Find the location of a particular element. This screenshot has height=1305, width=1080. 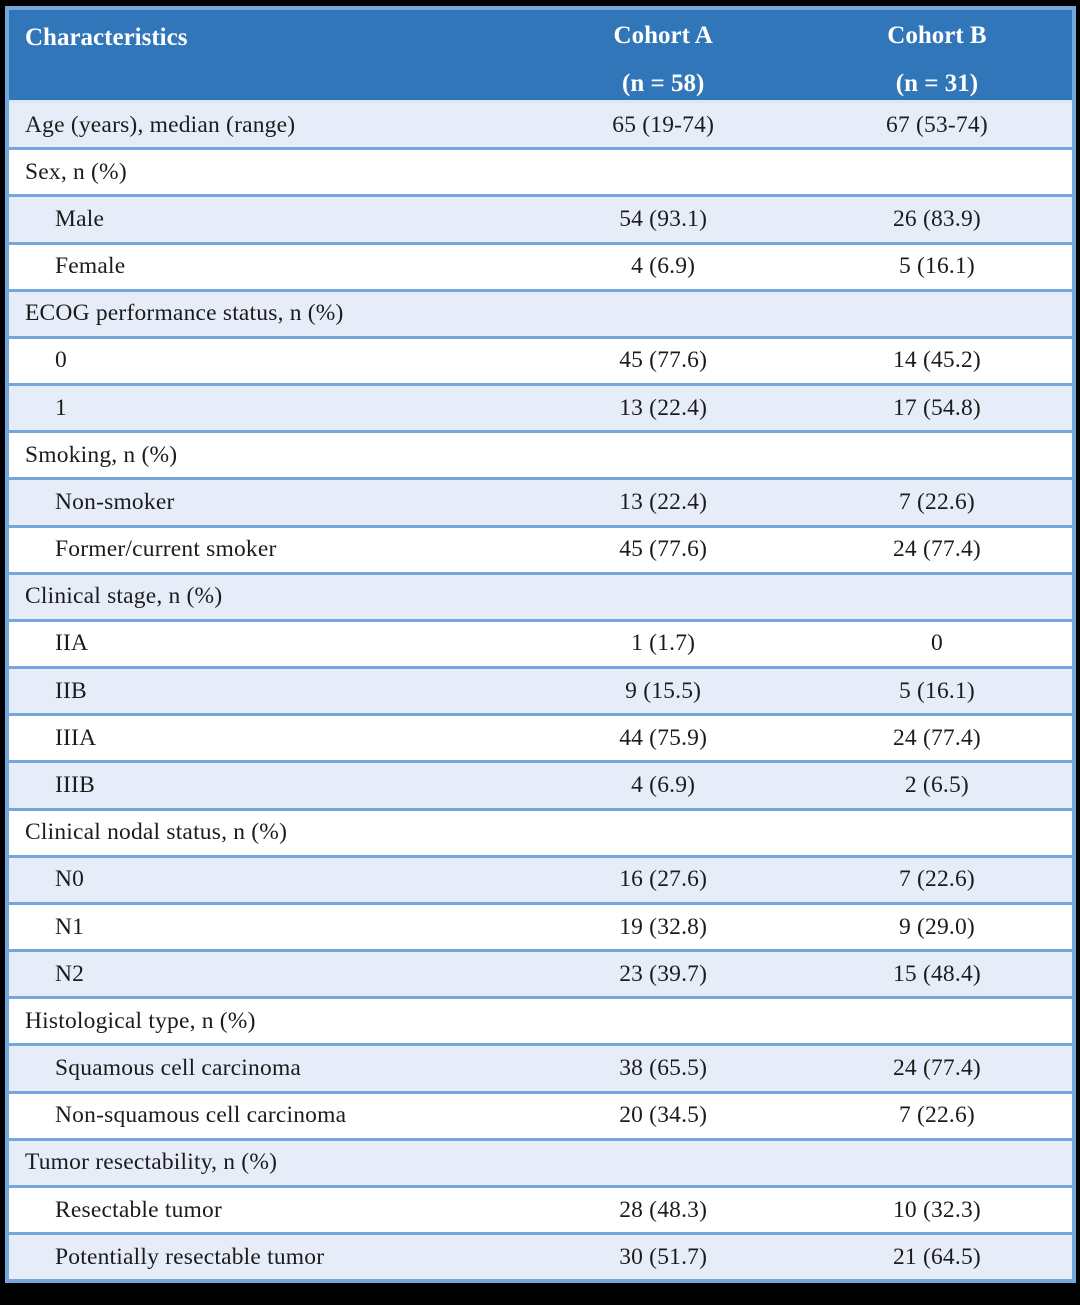

cohort-a-value: 16 (27.6) is located at coordinates (663, 879).